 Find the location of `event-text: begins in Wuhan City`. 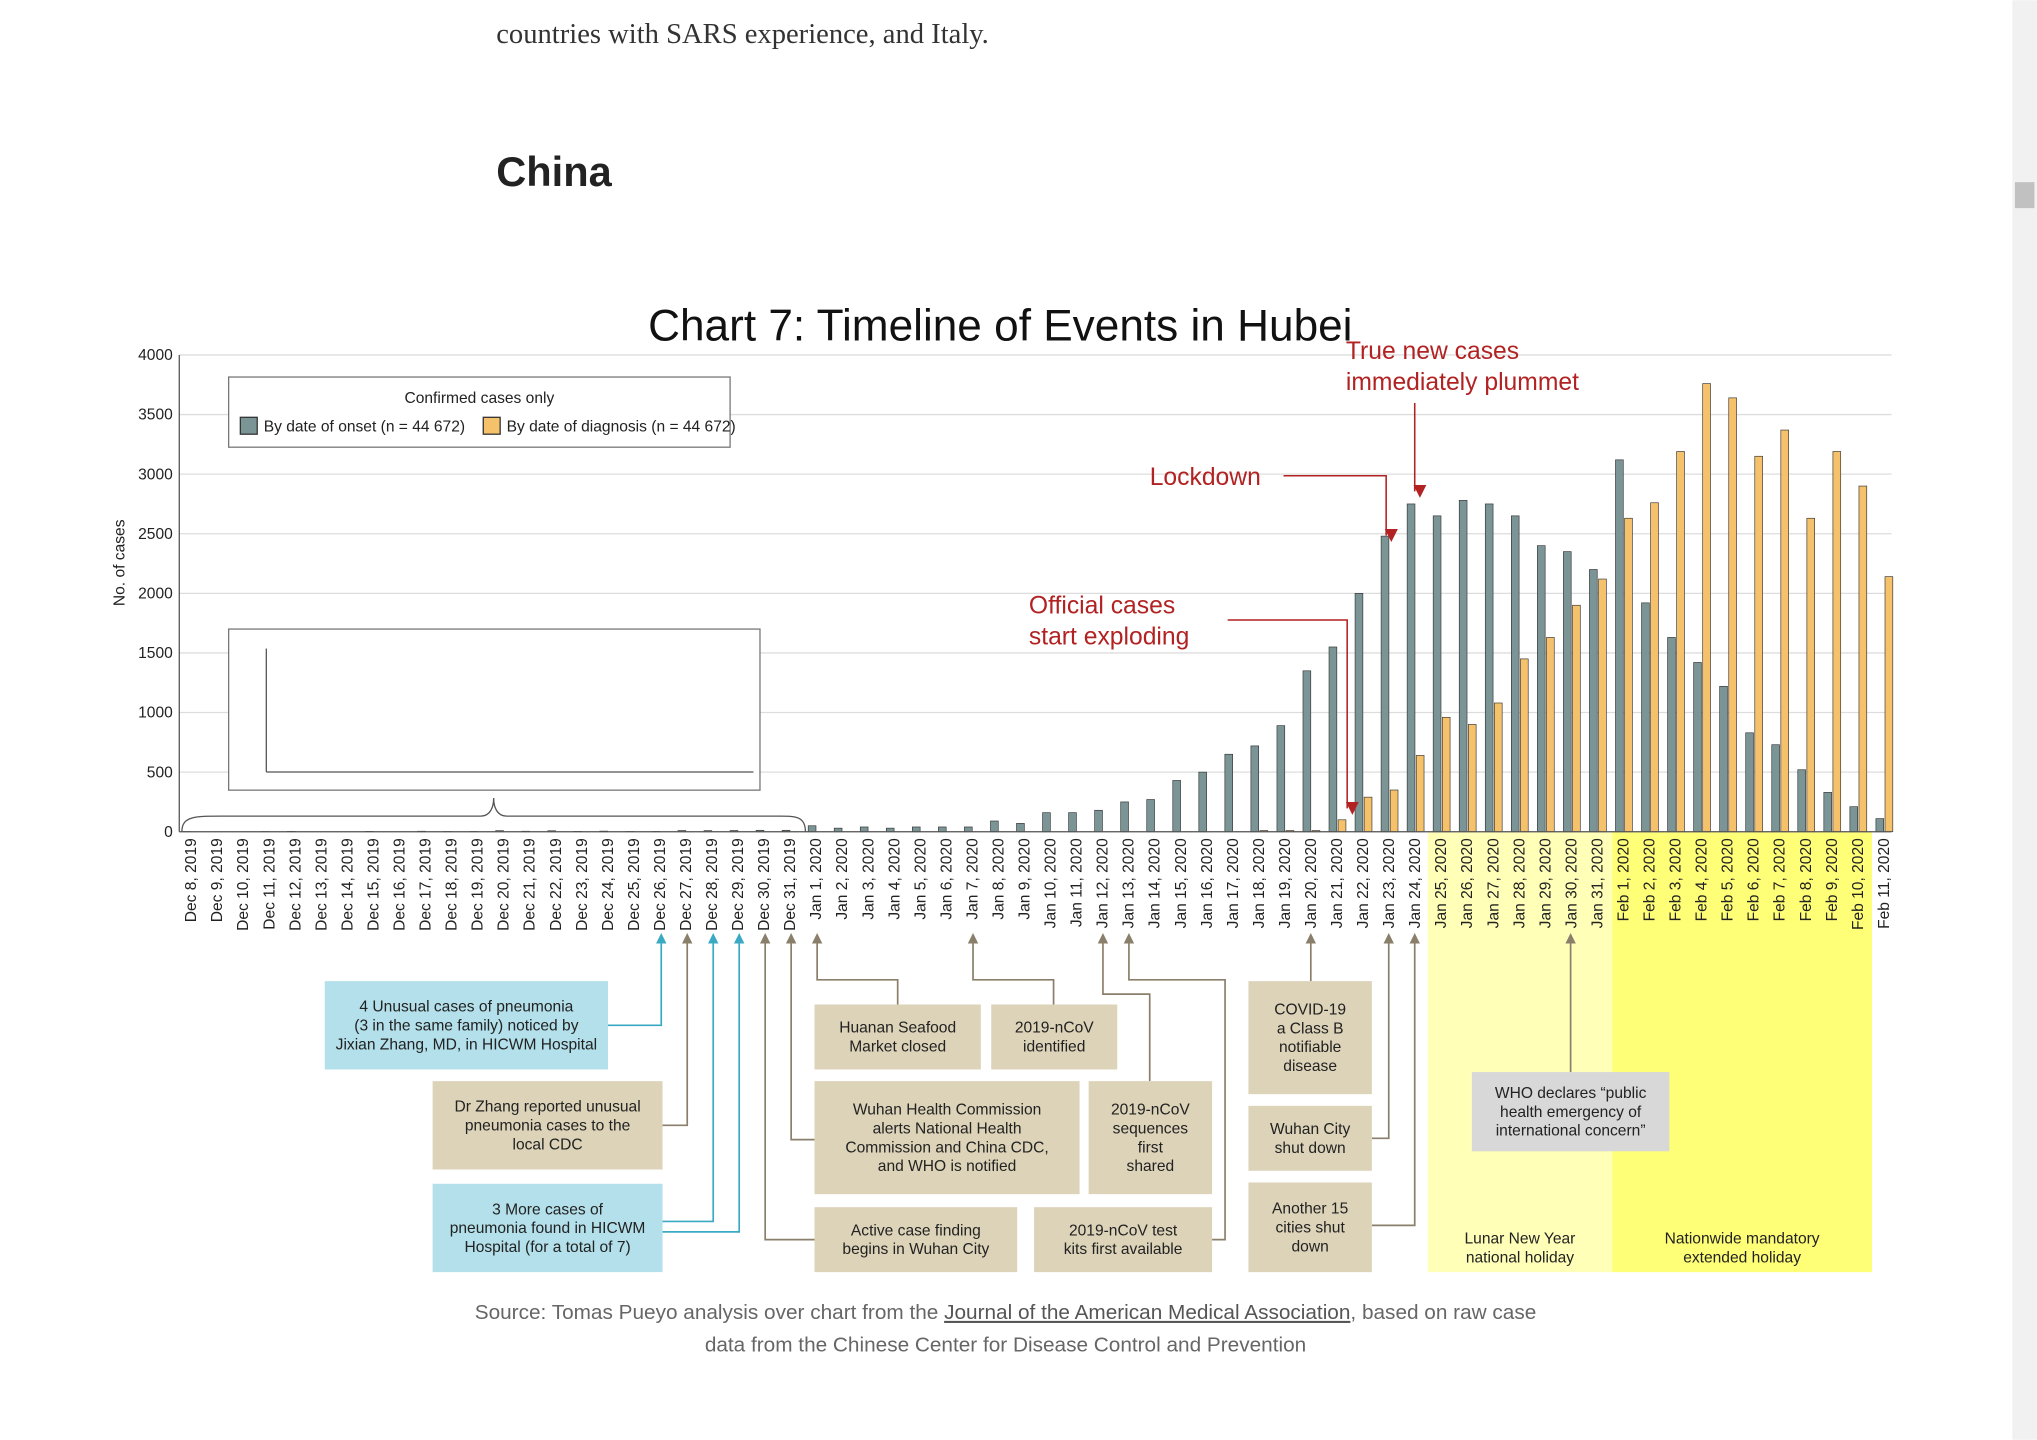

event-text: begins in Wuhan City is located at coordinates (915, 1249).